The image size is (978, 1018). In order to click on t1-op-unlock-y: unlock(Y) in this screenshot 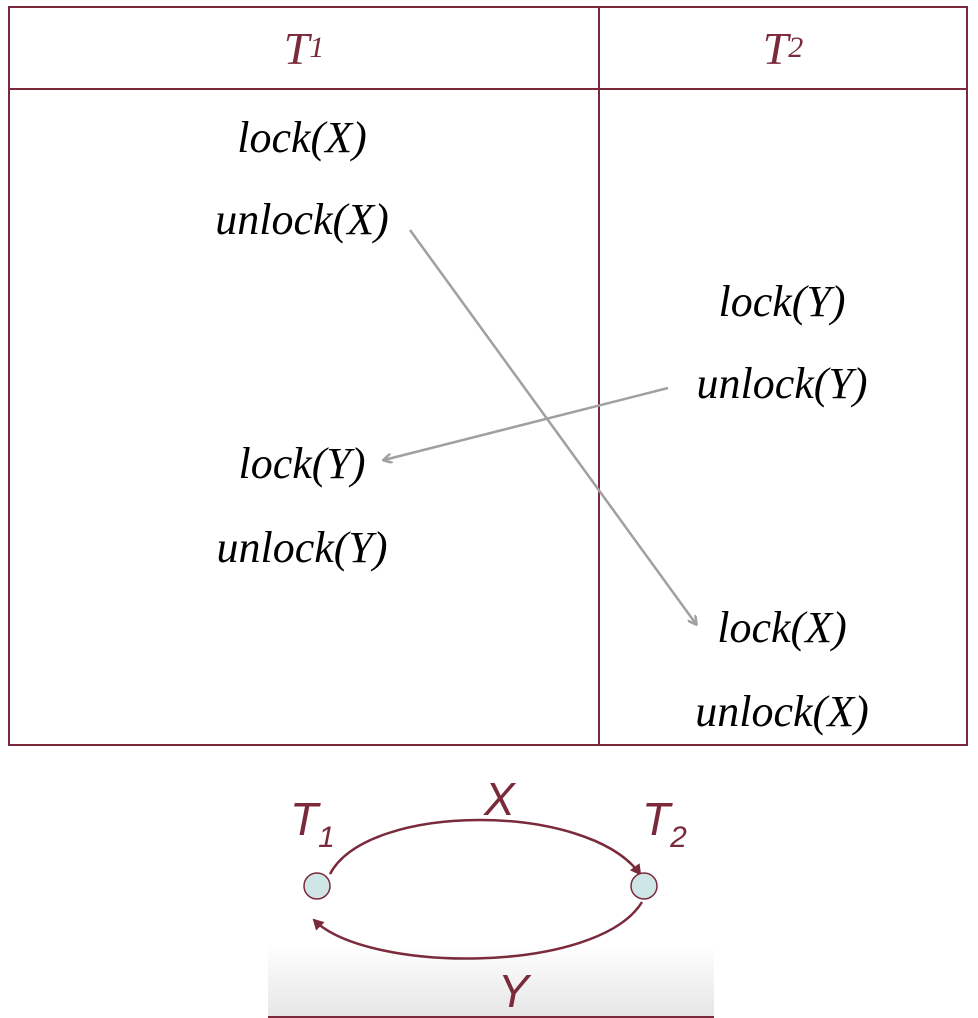, I will do `click(302, 547)`.